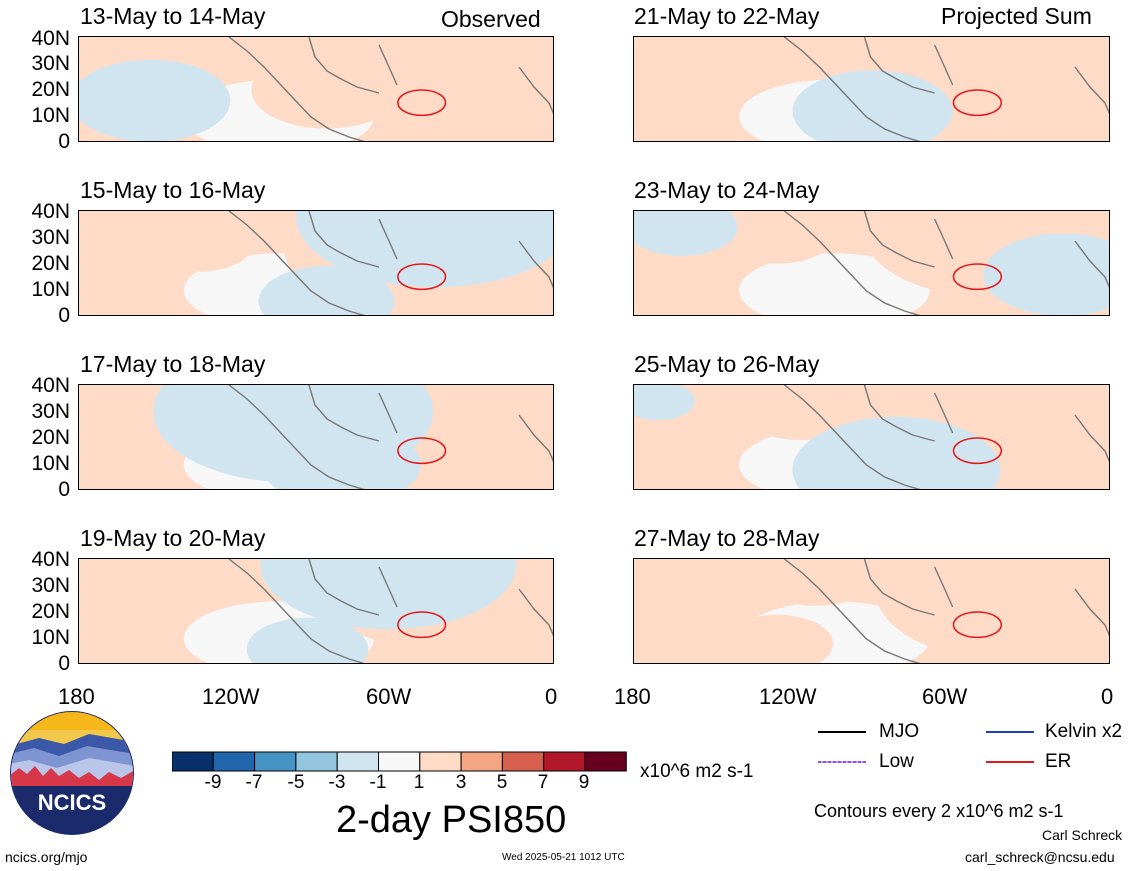  I want to click on panel-title-left-1: 13-May to 14-May, so click(173, 16).